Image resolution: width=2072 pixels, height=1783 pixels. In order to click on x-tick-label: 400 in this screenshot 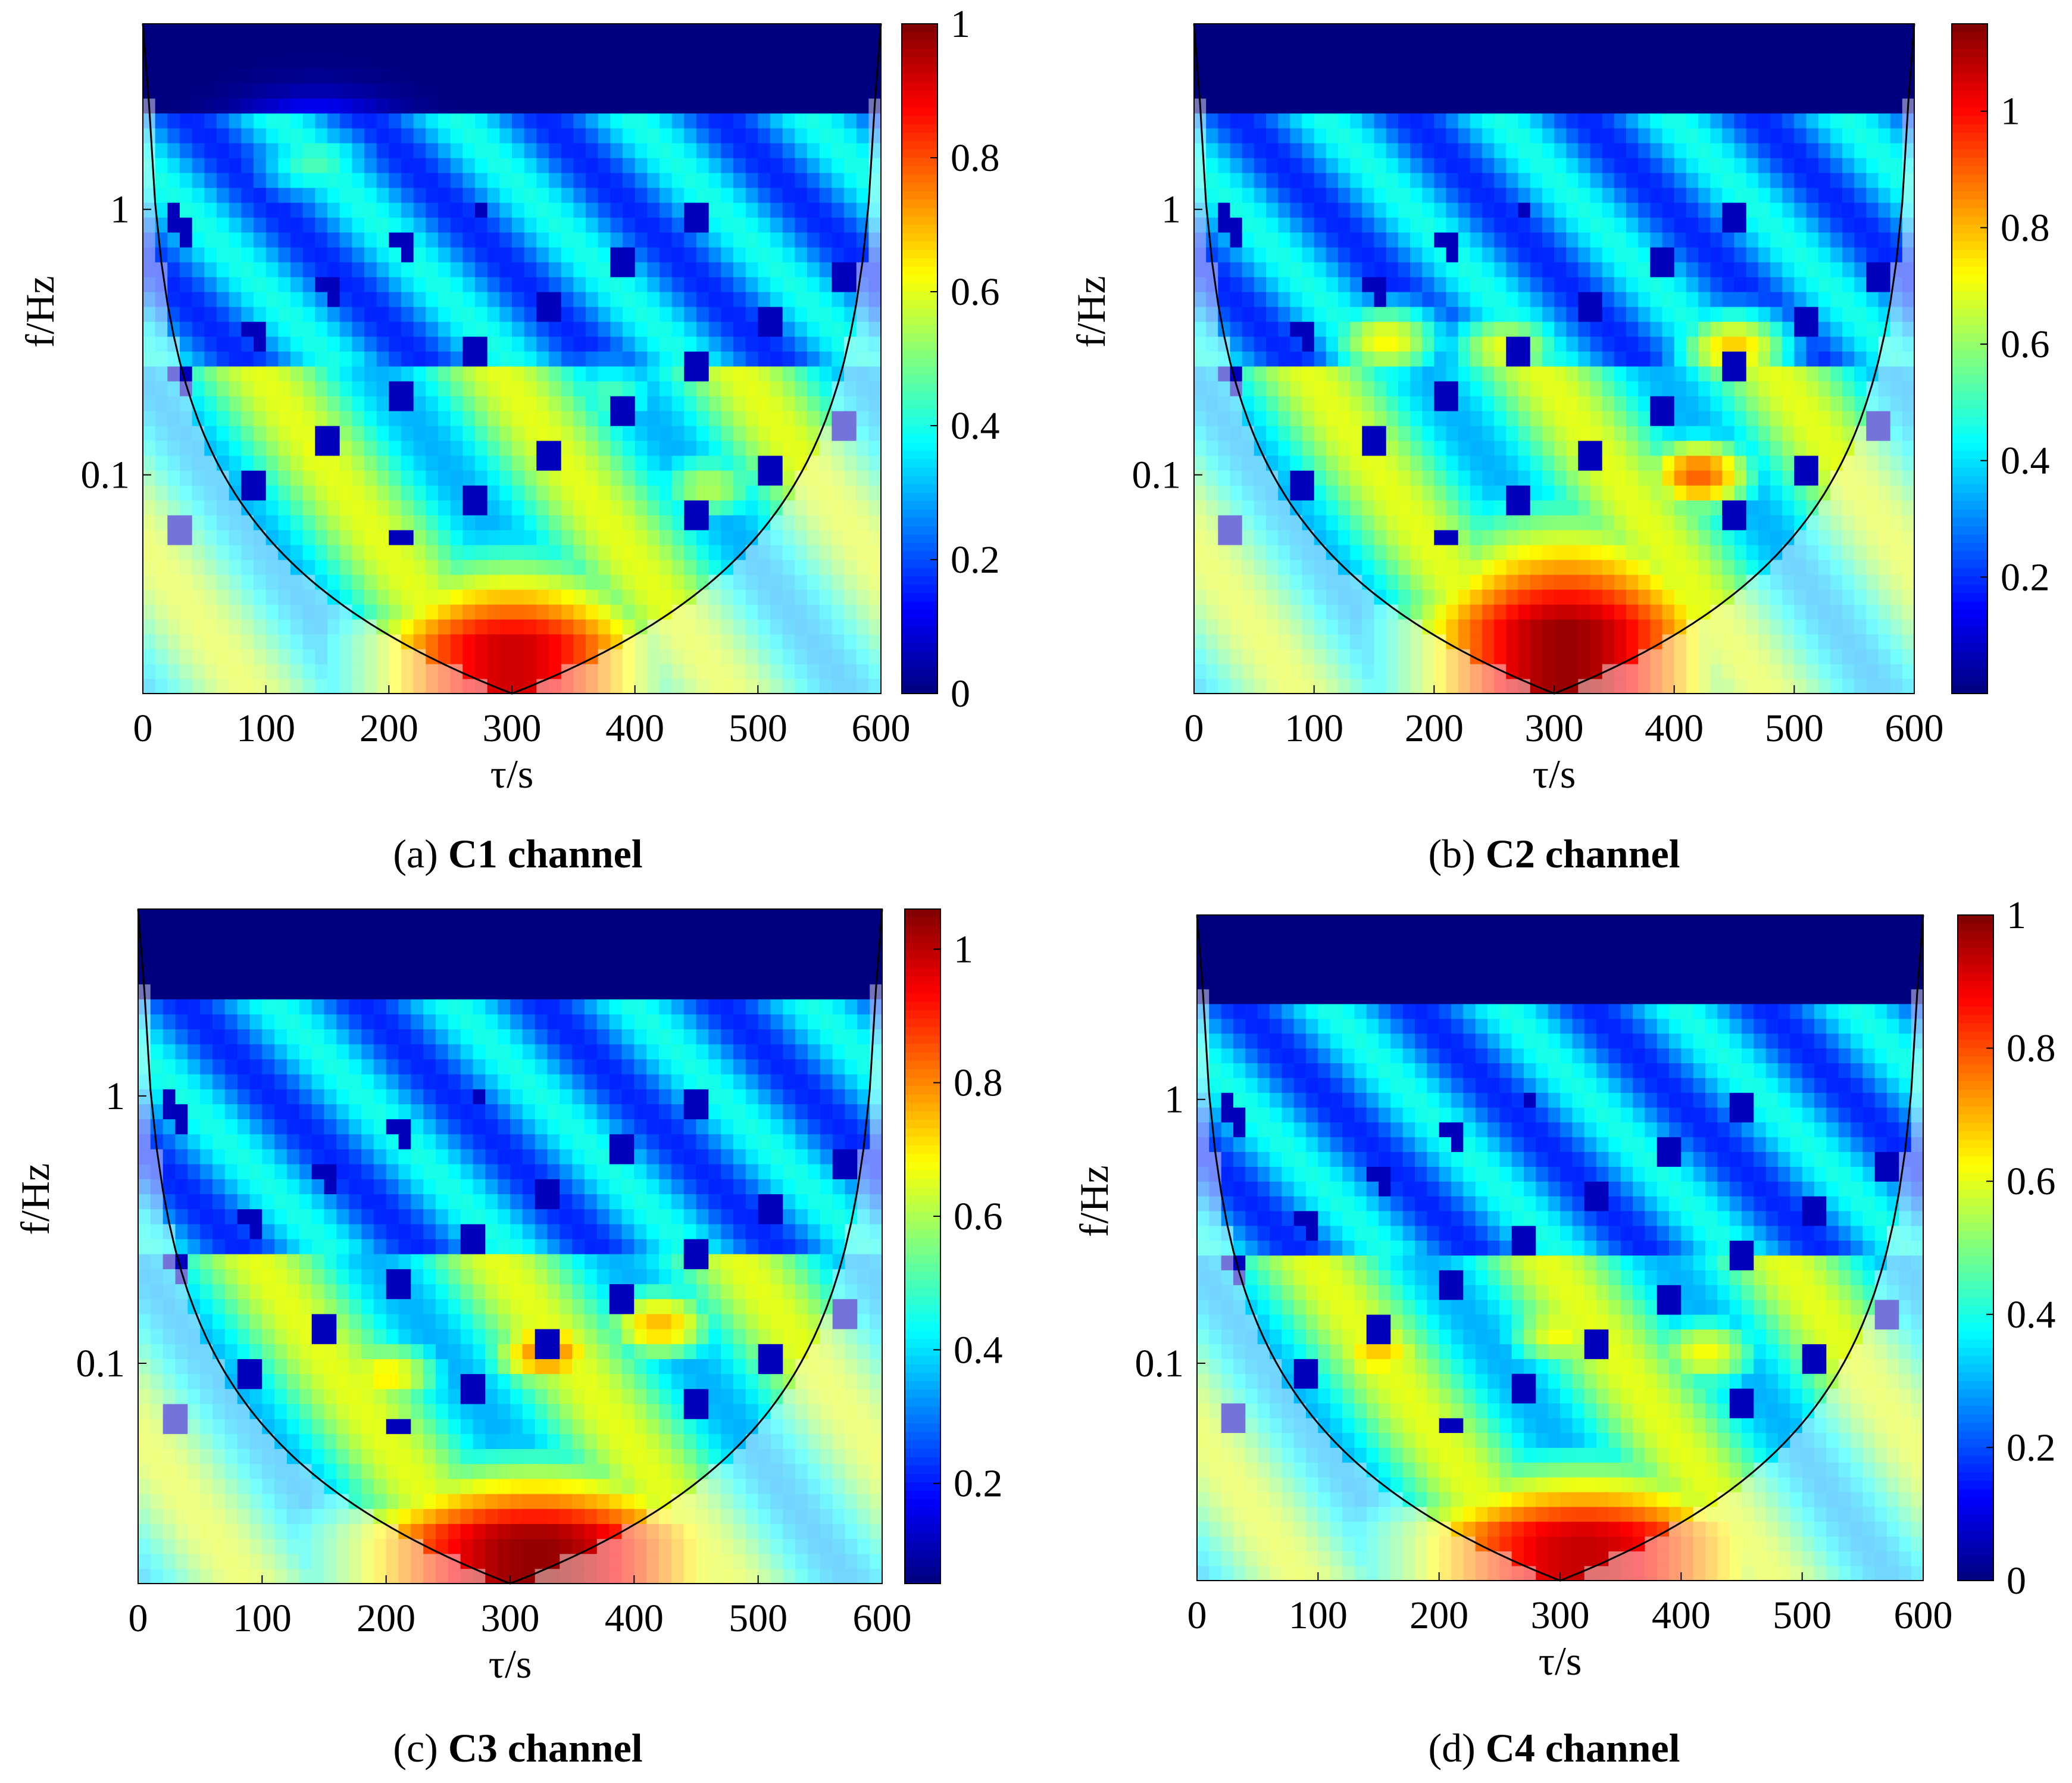, I will do `click(634, 729)`.